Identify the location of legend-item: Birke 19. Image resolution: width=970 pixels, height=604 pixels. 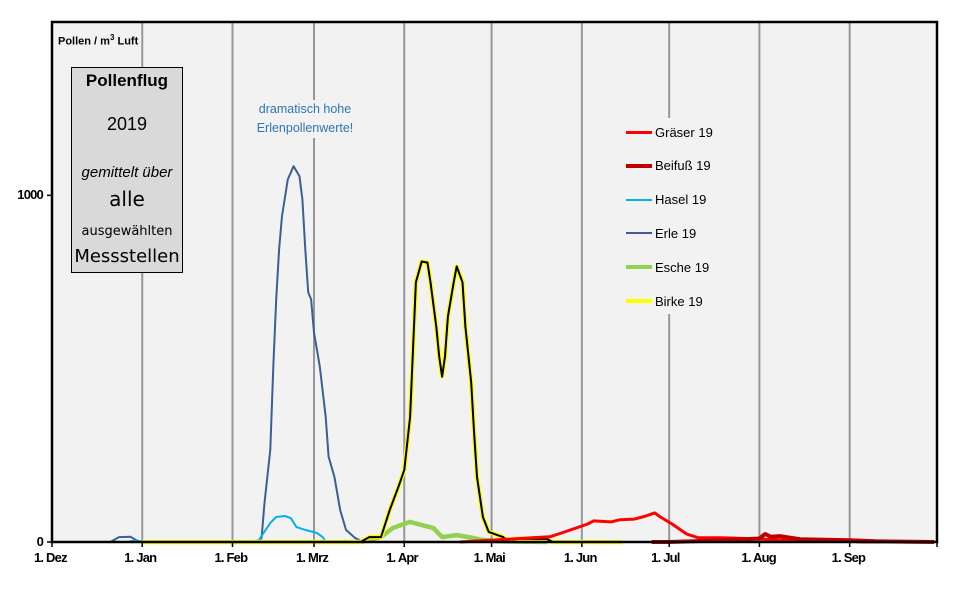
(664, 301).